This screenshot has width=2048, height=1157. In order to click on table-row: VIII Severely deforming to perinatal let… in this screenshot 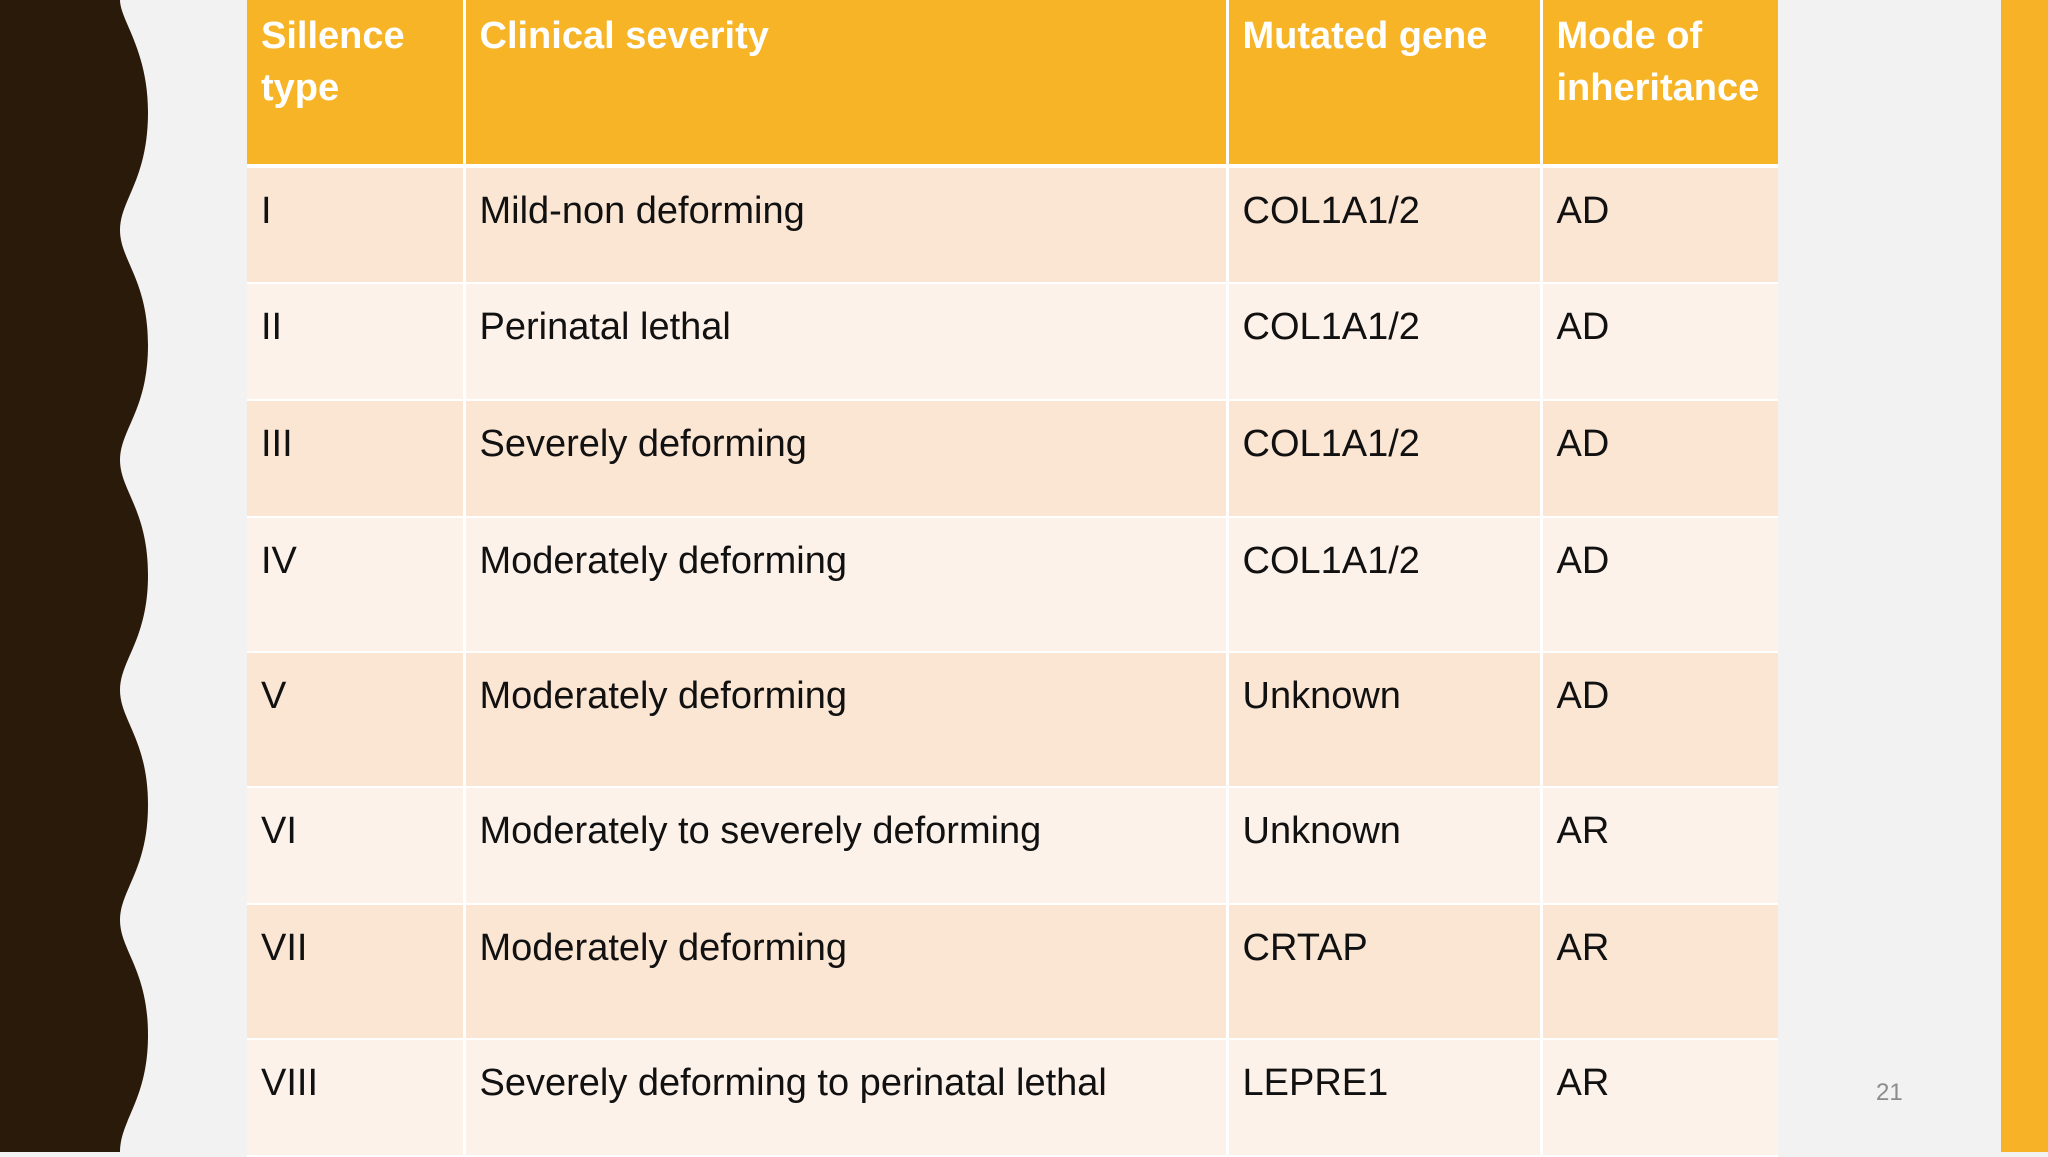, I will do `click(1012, 1097)`.